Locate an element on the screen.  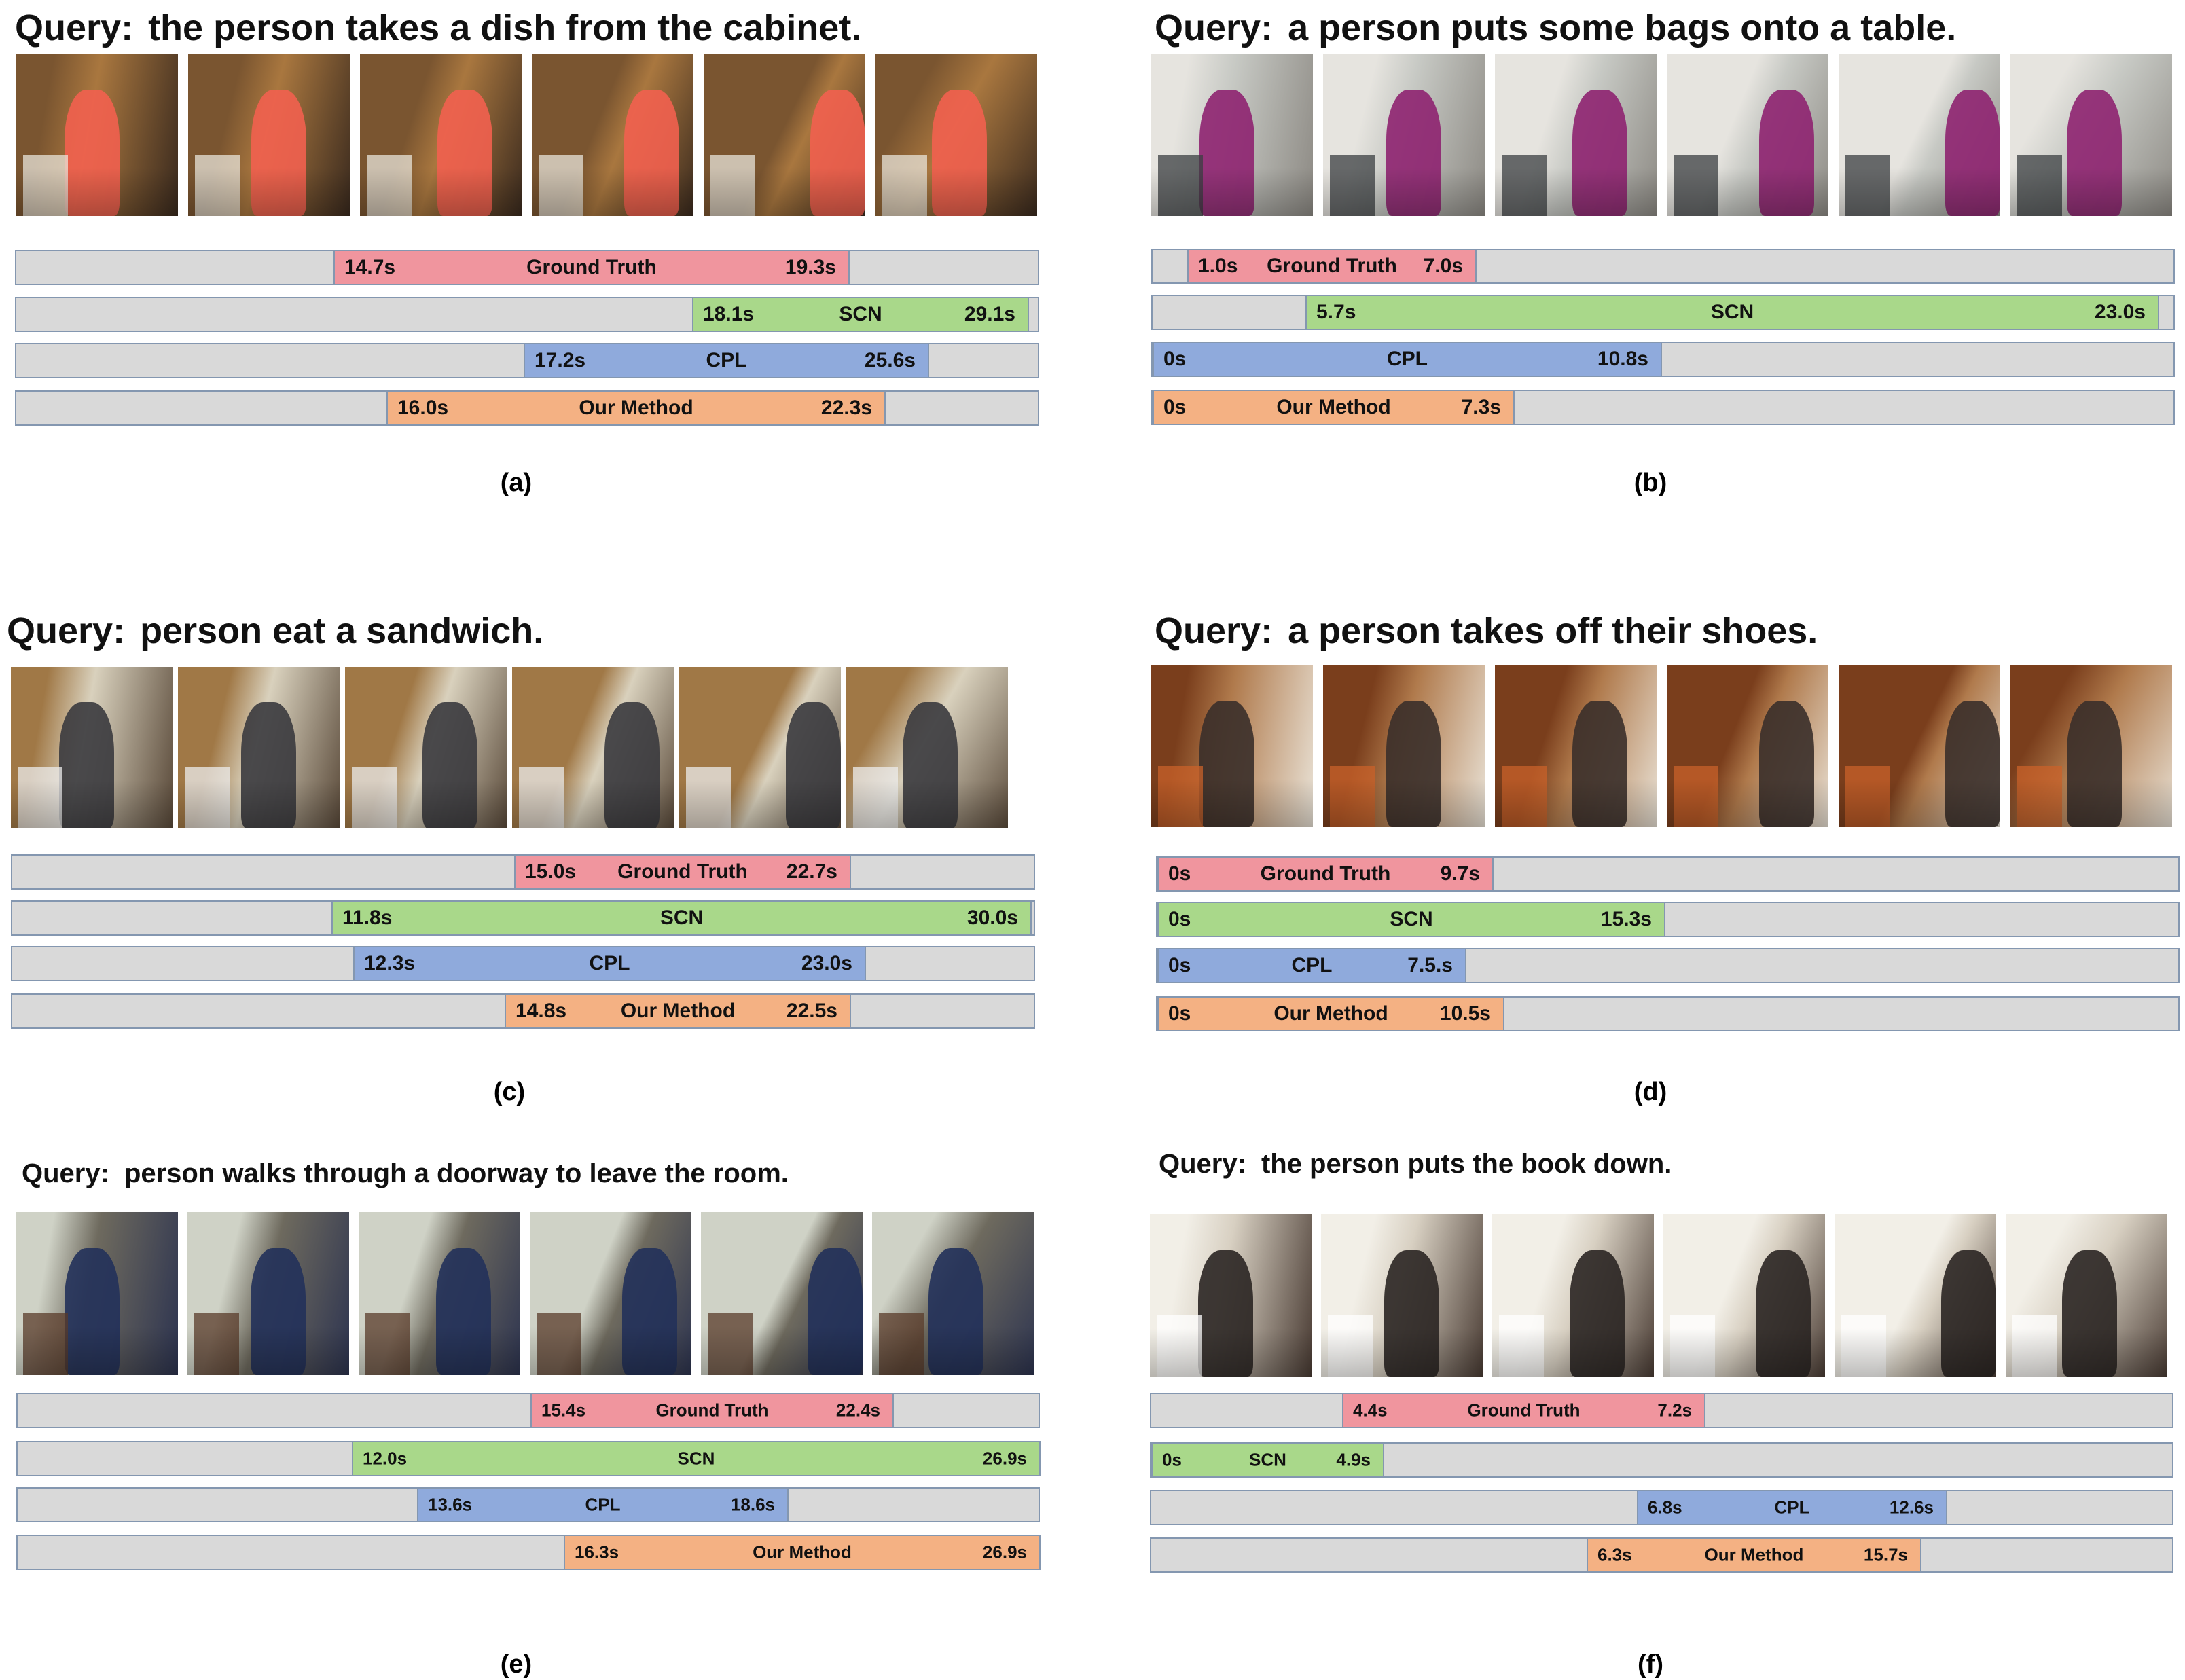
segment-cpl: 13.6s CPL 18.6s is located at coordinates (603, 1504).